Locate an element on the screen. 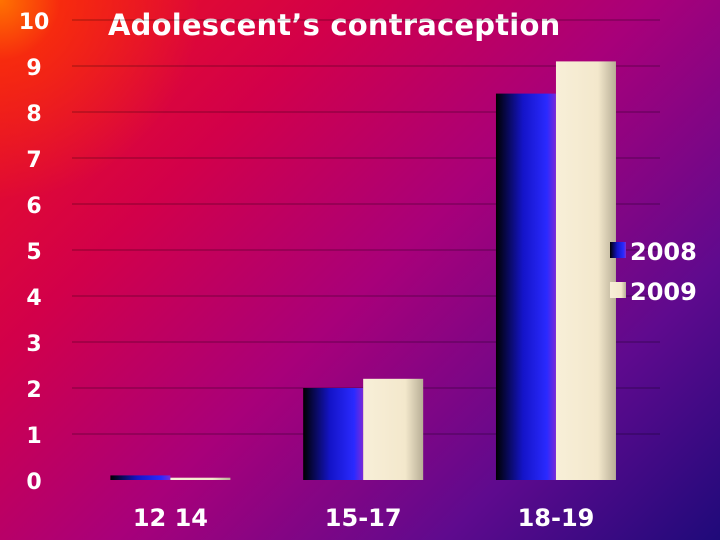 The image size is (720, 540). y-tick-label: 6 is located at coordinates (33, 206).